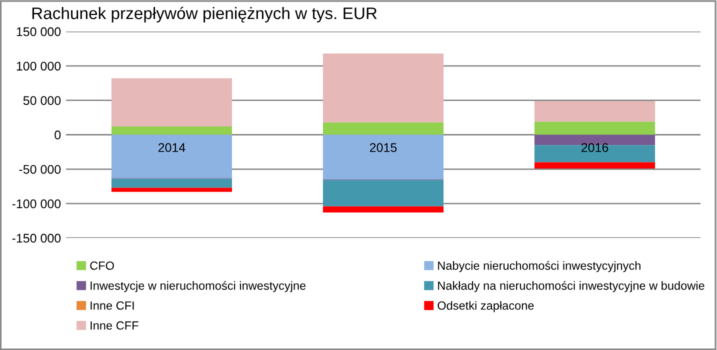 This screenshot has height=350, width=717. I want to click on legend-label: Inne CFF, so click(114, 325).